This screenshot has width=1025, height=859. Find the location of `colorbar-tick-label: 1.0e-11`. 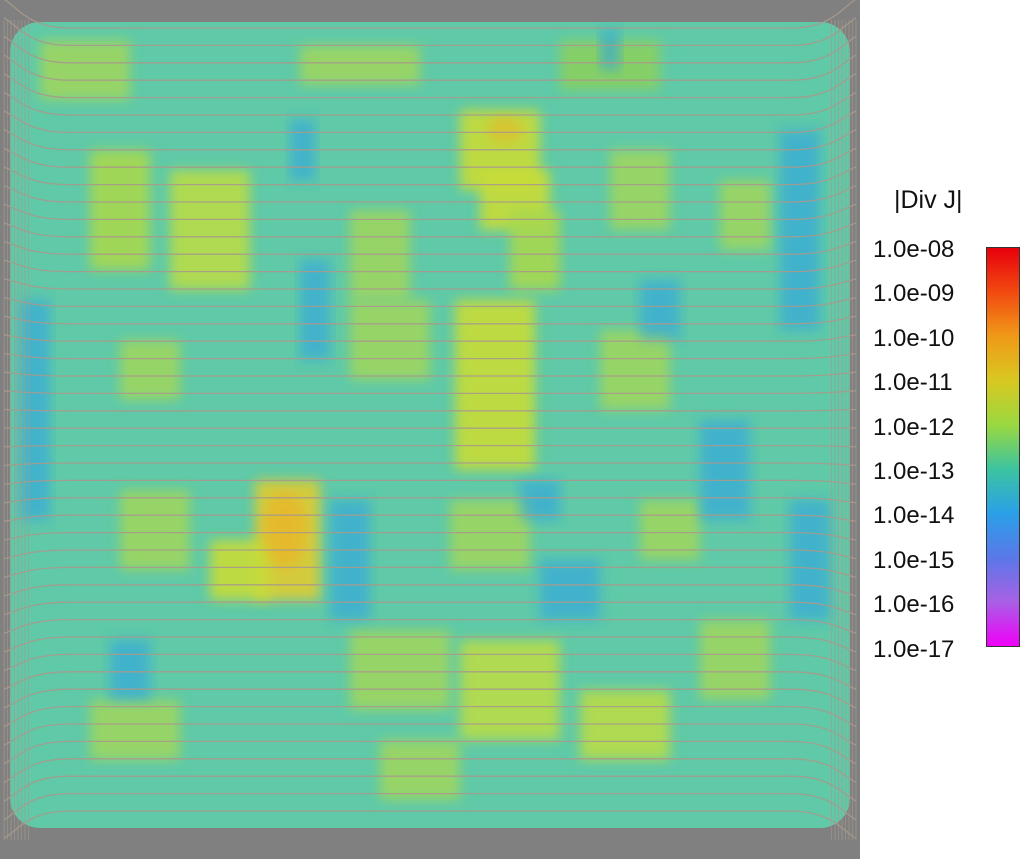

colorbar-tick-label: 1.0e-11 is located at coordinates (913, 383).